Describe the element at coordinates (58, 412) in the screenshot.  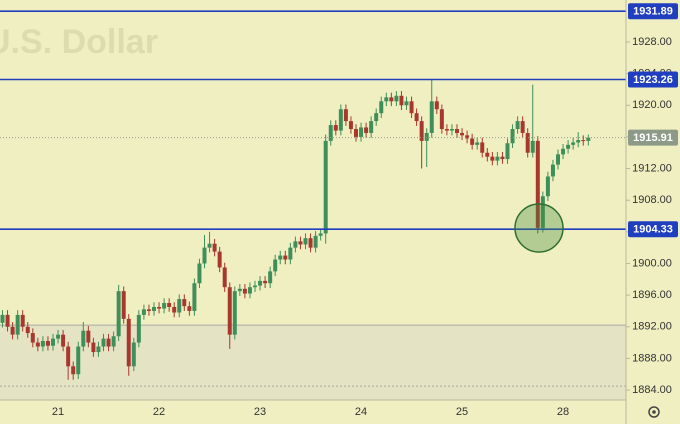
I see `x-tick-label: 21` at that location.